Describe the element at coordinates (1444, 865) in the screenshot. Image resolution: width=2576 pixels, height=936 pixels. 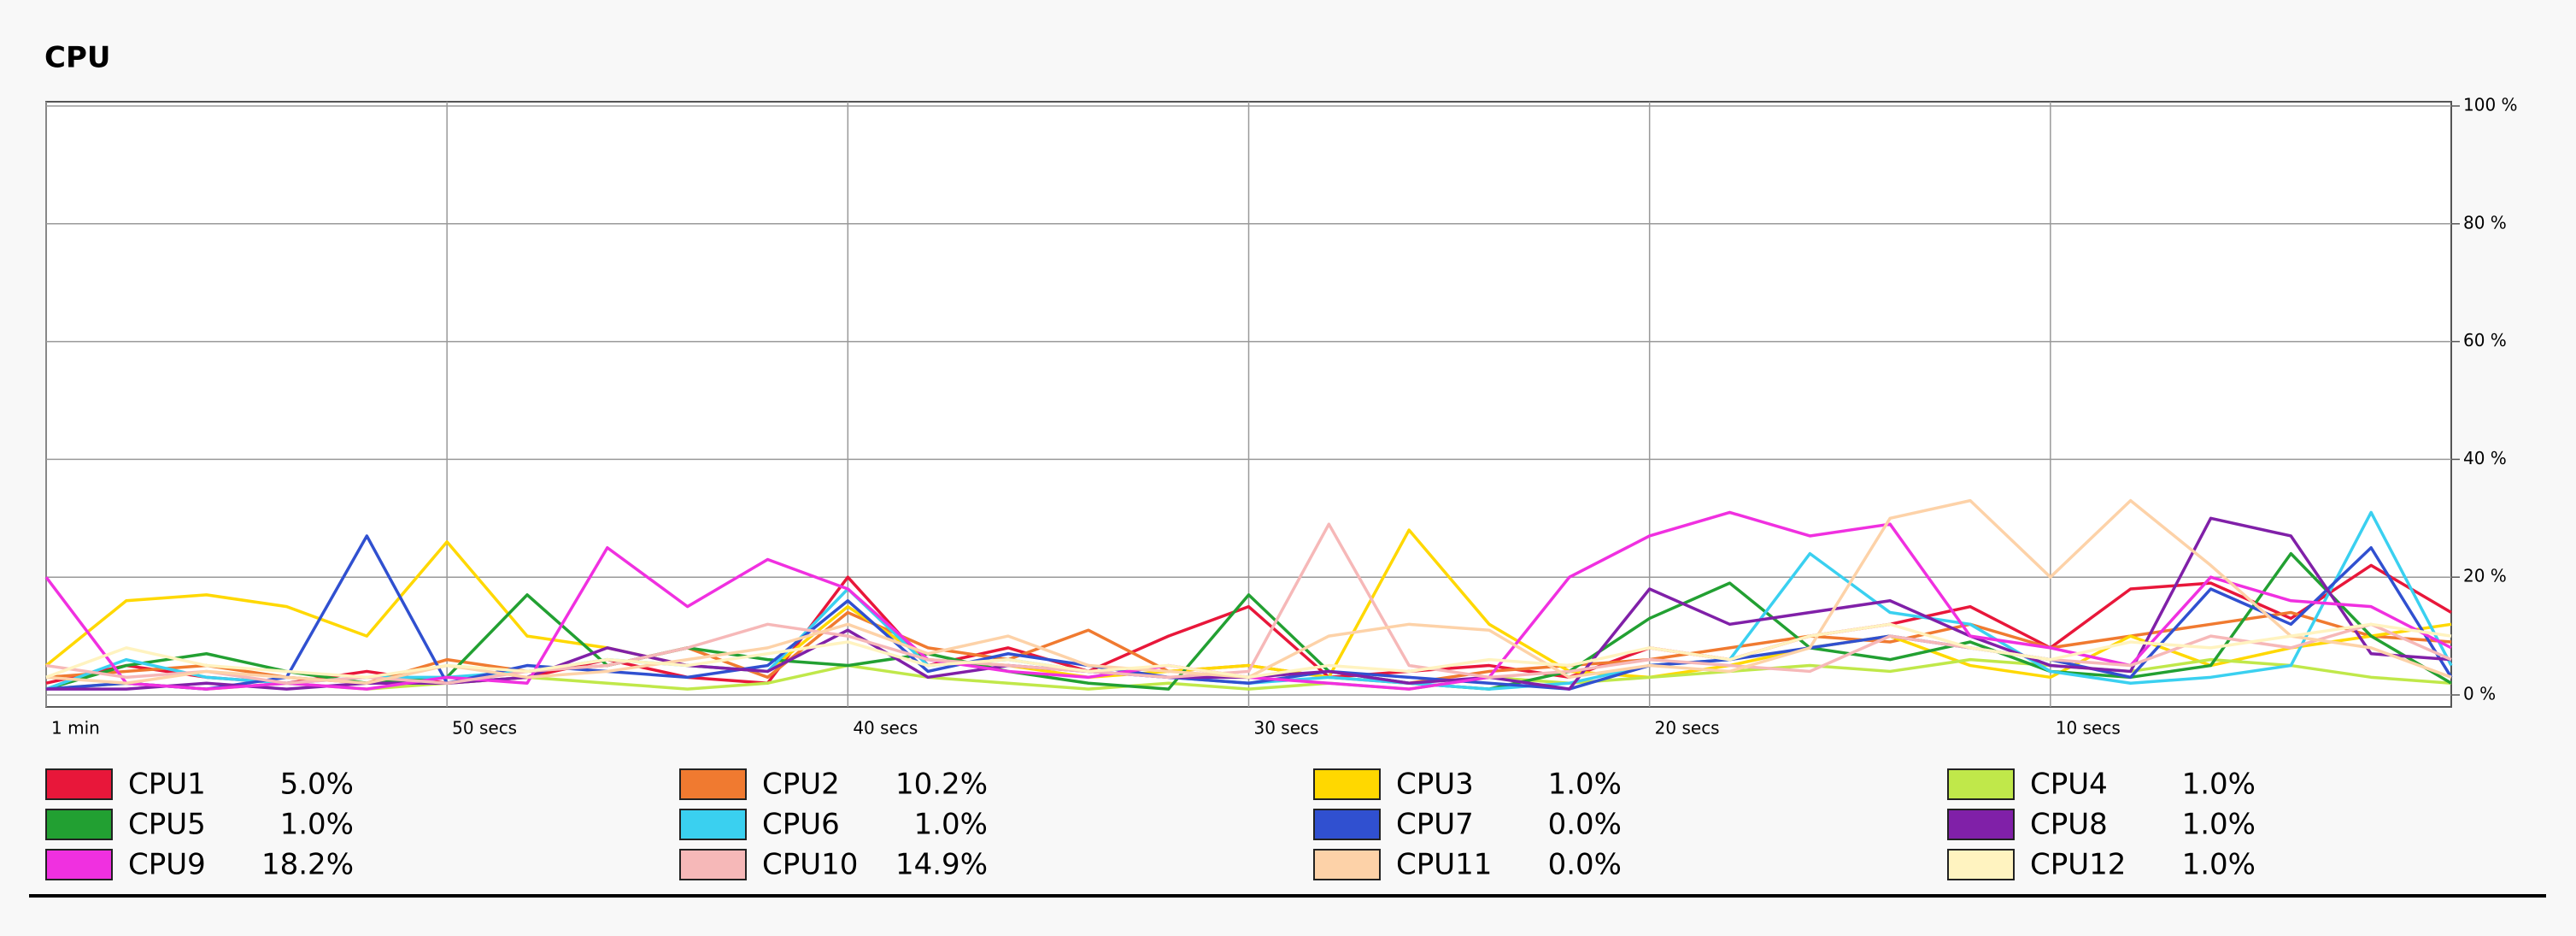
I see `legend-name: CPU11` at that location.